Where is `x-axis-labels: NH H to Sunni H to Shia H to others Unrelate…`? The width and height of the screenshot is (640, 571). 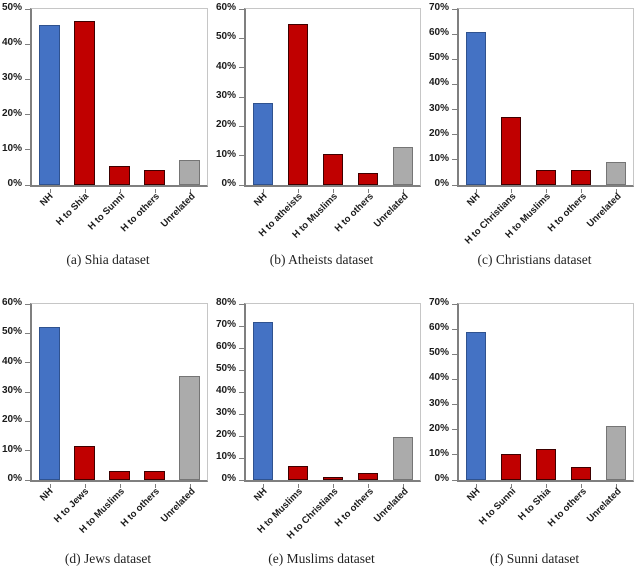 x-axis-labels: NH H to Sunni H to Shia H to others Unrelate… is located at coordinates (530, 510).